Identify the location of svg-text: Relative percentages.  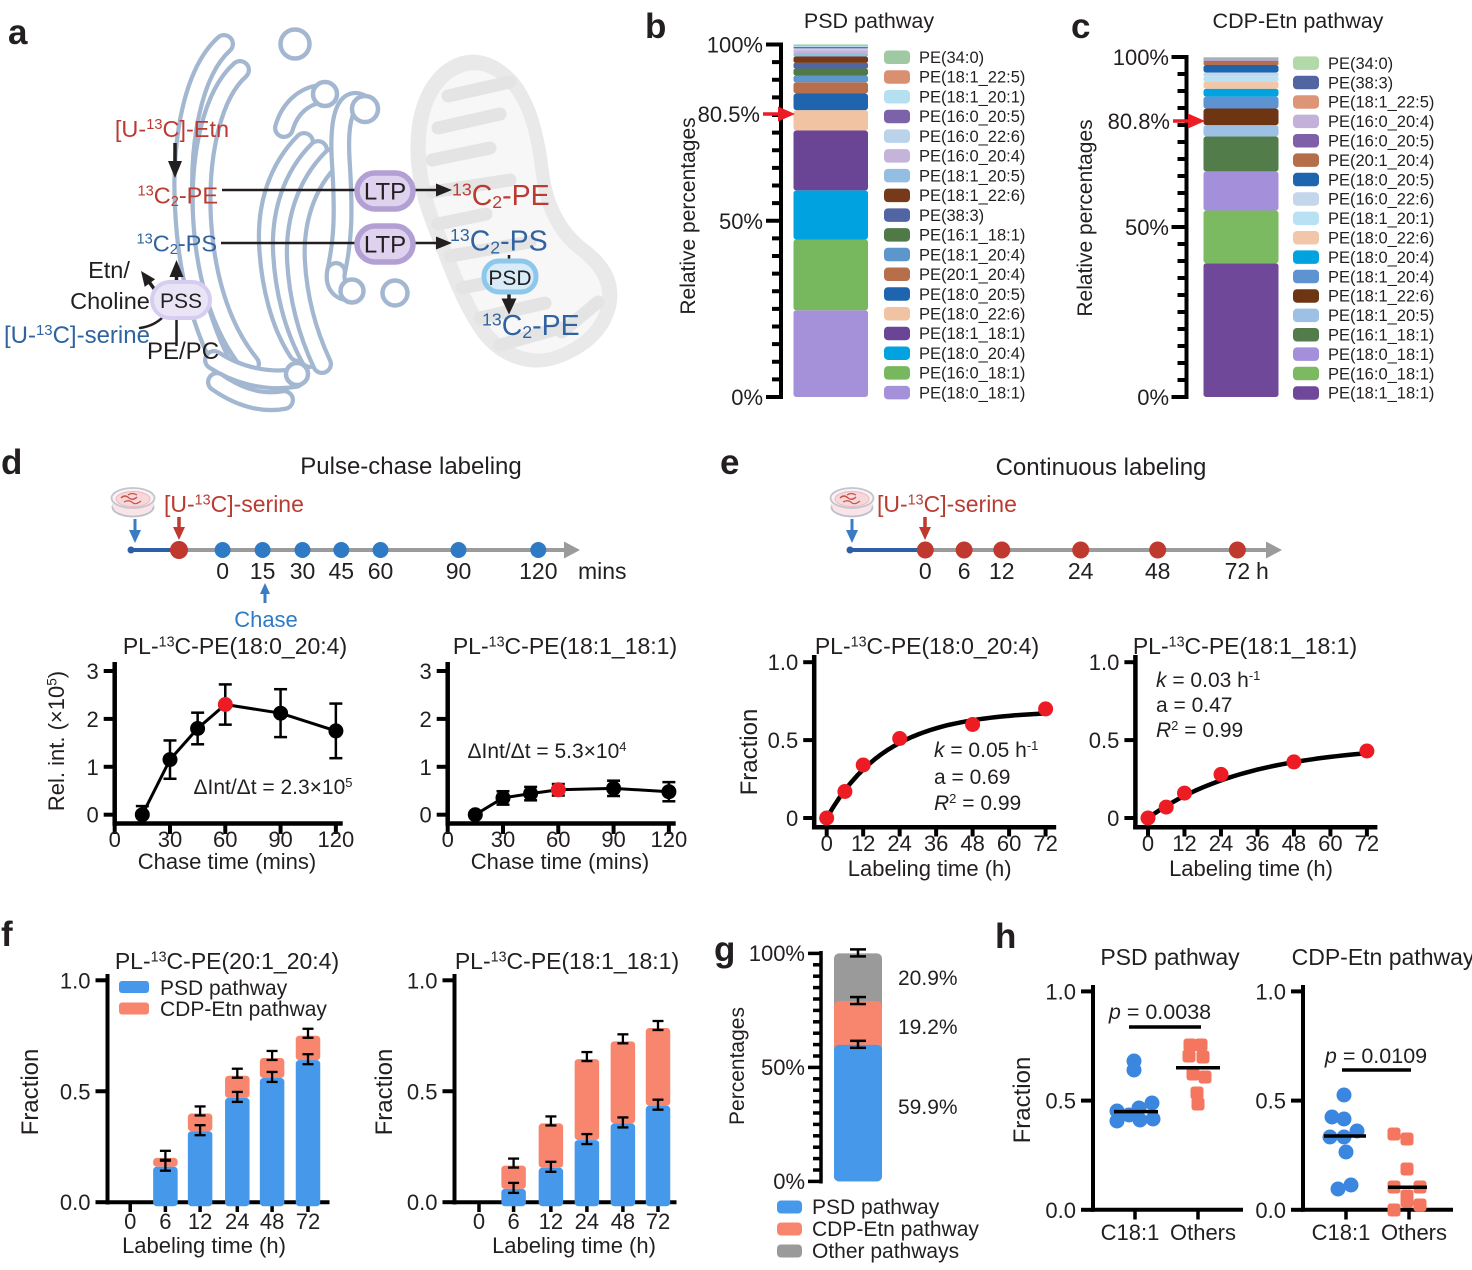
(1085, 217).